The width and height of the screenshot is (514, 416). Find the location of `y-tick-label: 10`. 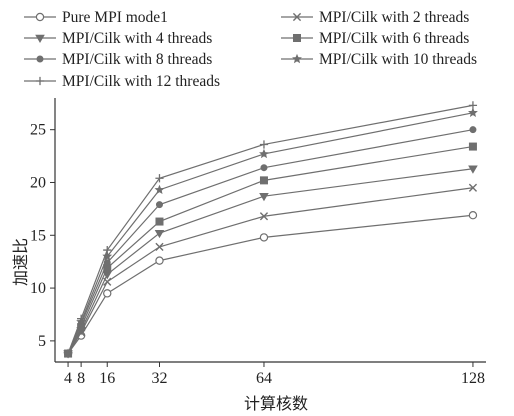

y-tick-label: 10 is located at coordinates (38, 288).